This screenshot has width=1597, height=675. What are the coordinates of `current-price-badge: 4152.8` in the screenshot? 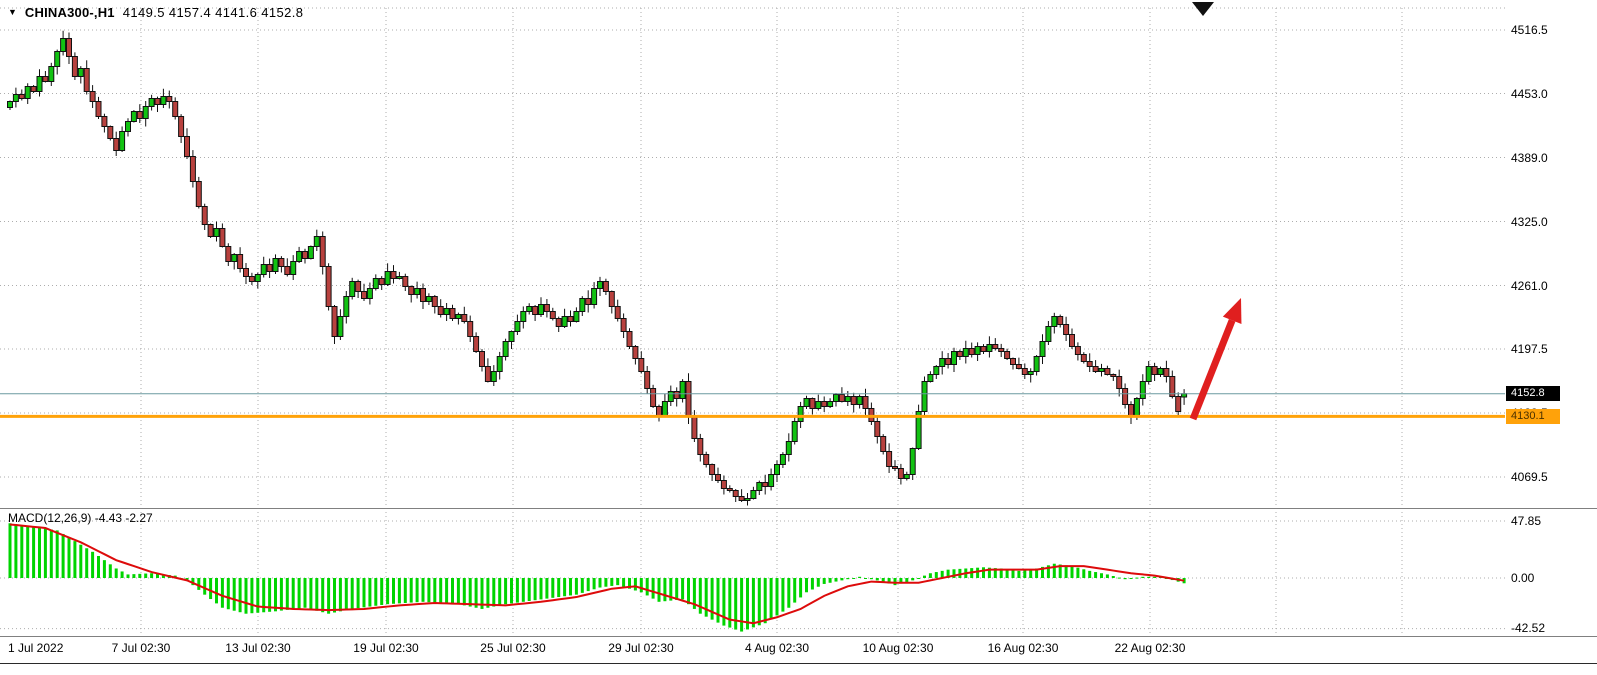 It's located at (1533, 394).